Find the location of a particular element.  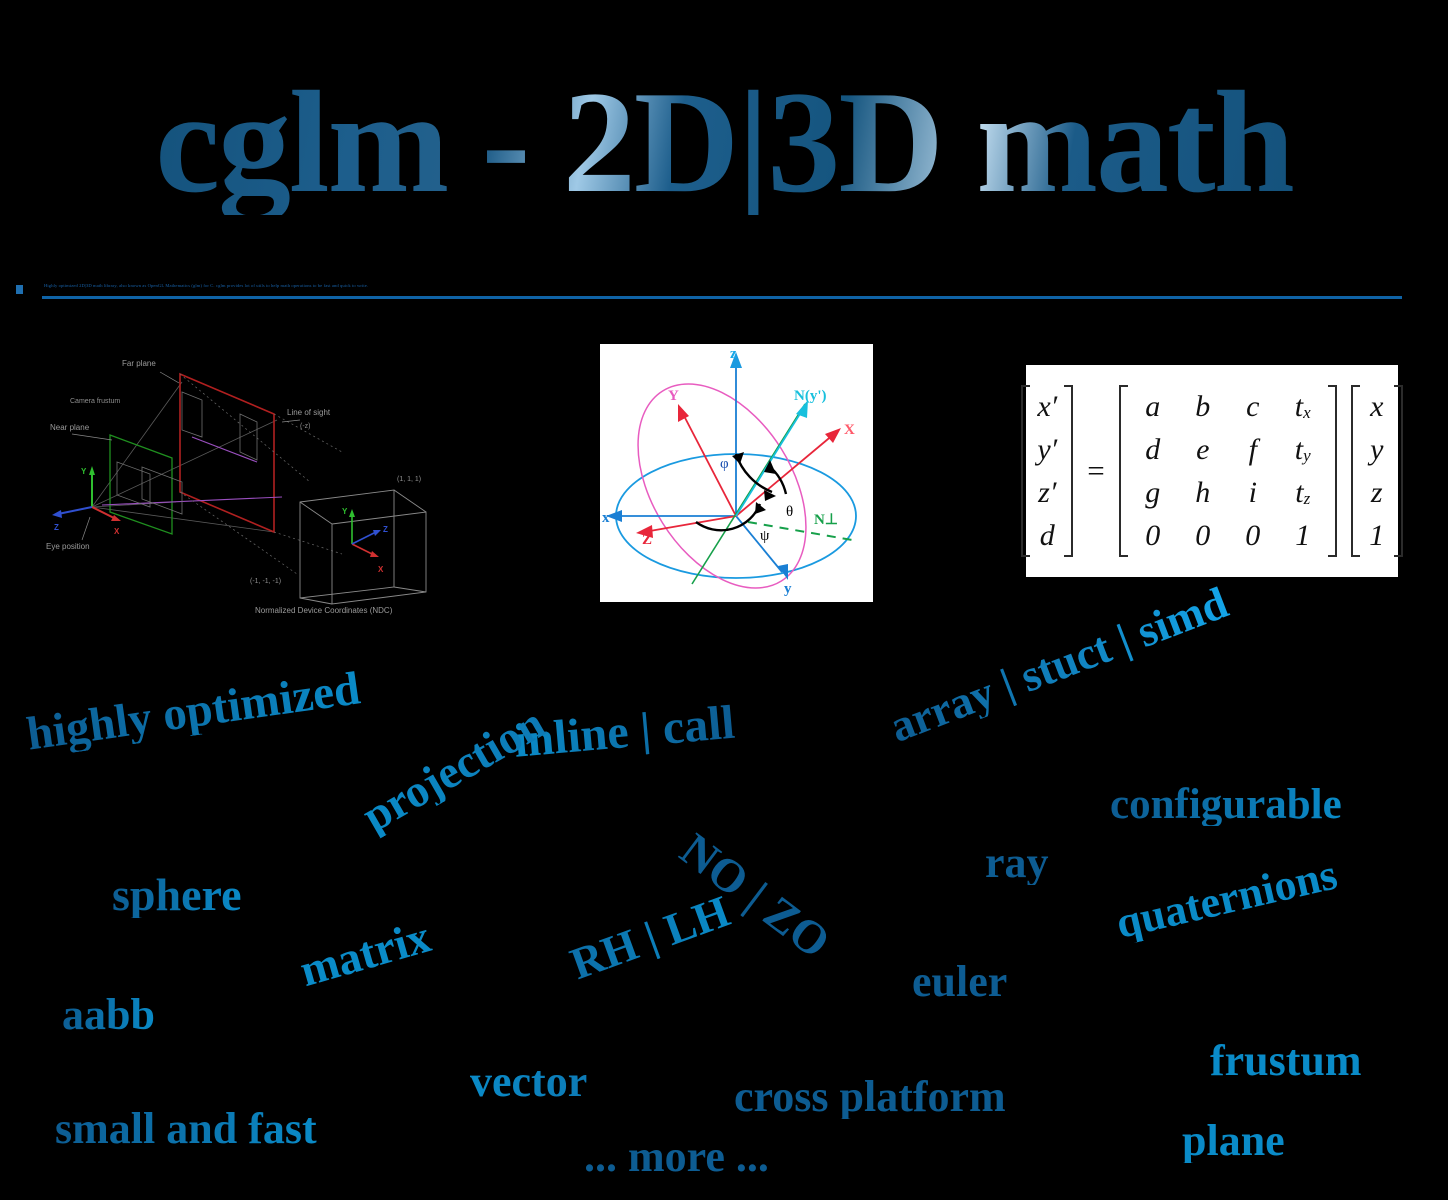

euler-label-z: z is located at coordinates (733, 354).